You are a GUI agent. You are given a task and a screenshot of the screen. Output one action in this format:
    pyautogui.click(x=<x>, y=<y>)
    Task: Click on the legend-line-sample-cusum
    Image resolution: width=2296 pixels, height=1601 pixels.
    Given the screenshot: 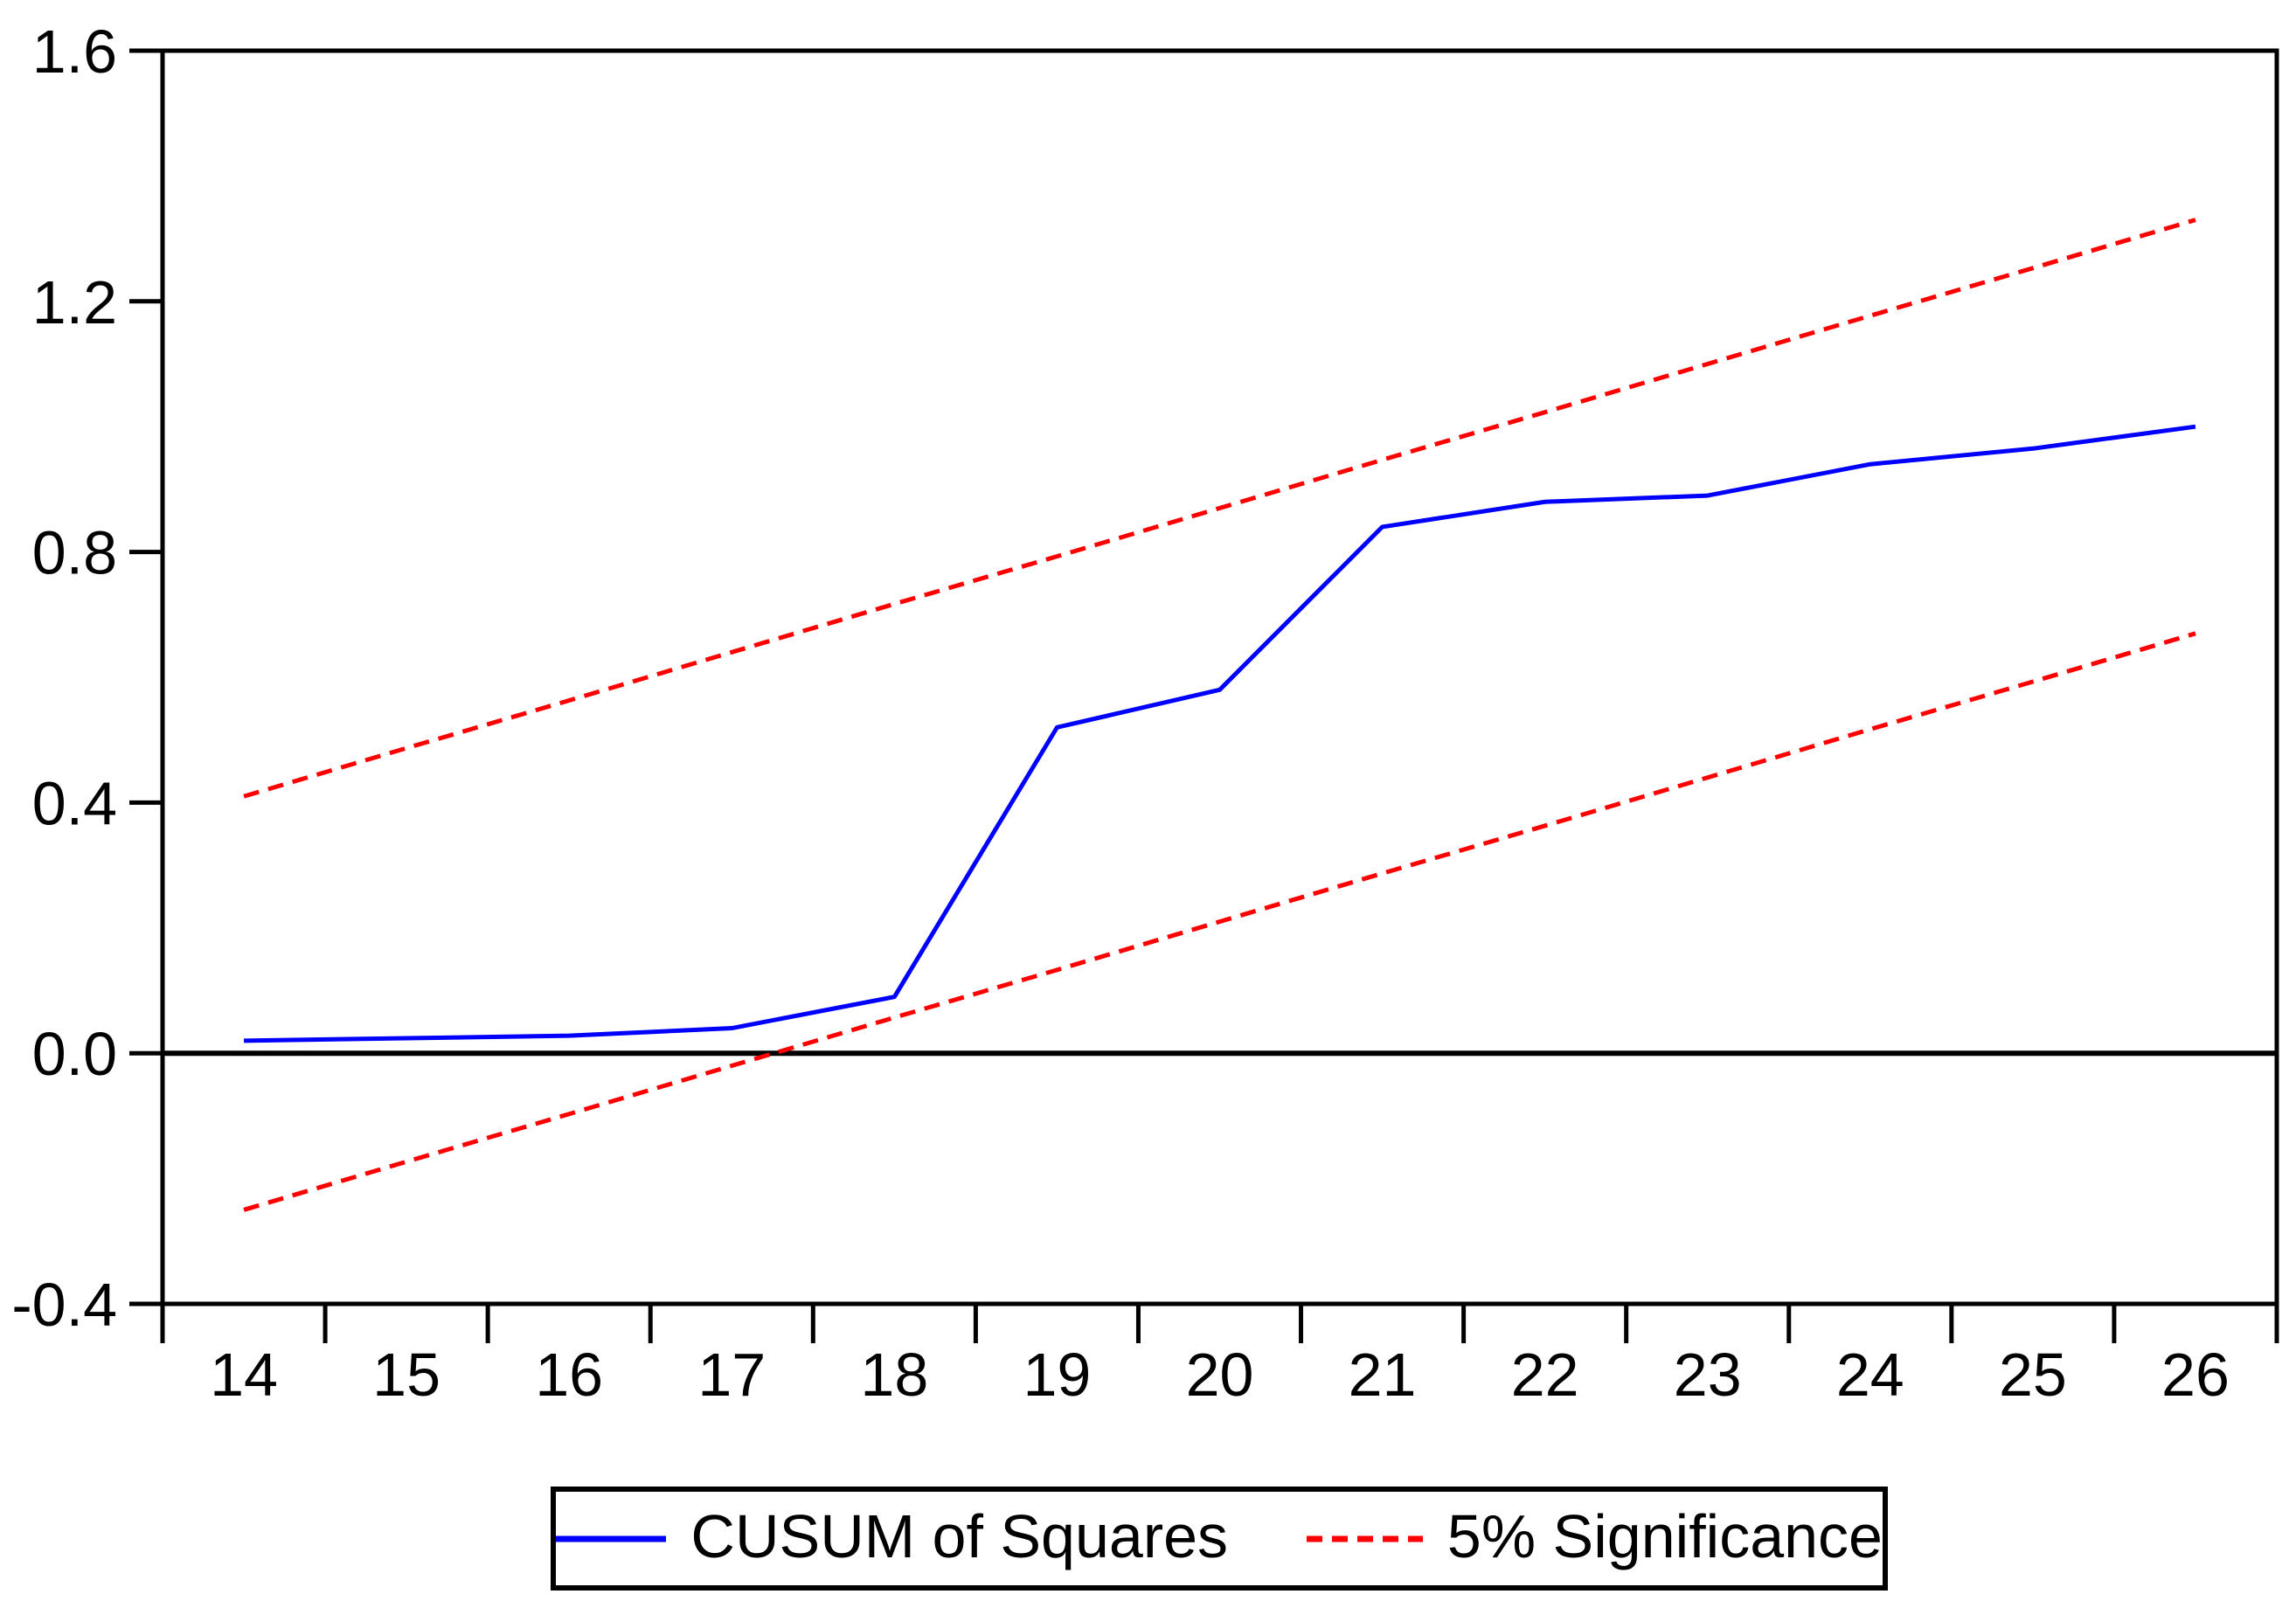 What is the action you would take?
    pyautogui.click(x=611, y=1539)
    